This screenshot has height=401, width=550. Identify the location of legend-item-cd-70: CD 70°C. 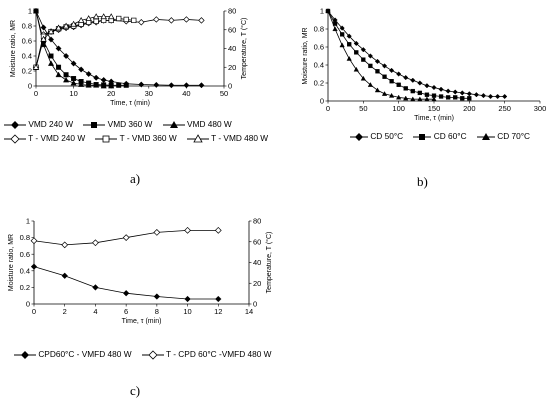
(503, 136).